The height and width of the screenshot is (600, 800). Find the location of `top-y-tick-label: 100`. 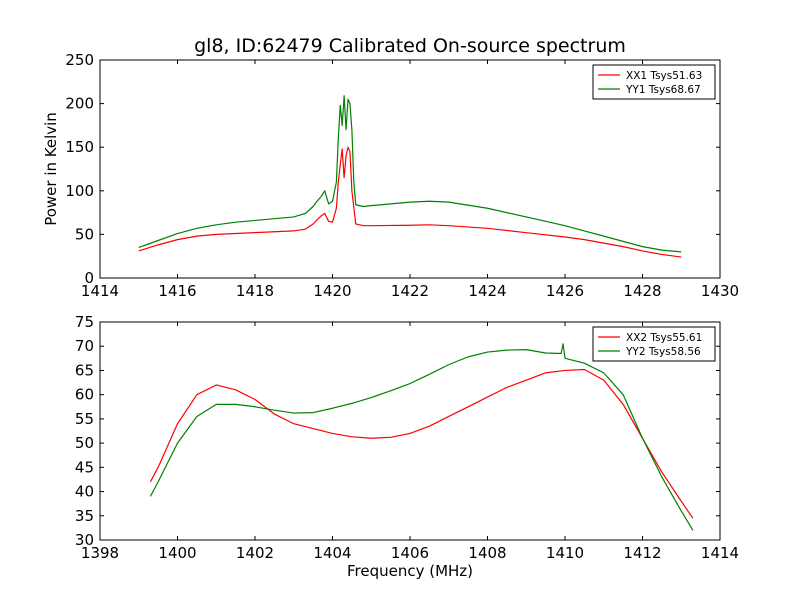

top-y-tick-label: 100 is located at coordinates (79, 191).